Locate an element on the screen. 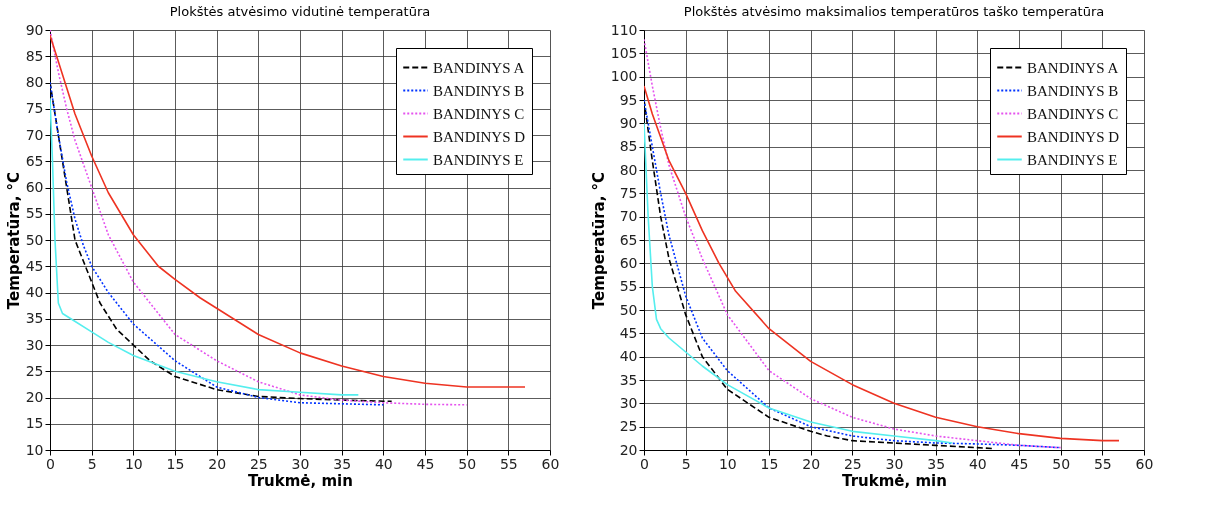  y-tick-label: 15 is located at coordinates (34, 423).